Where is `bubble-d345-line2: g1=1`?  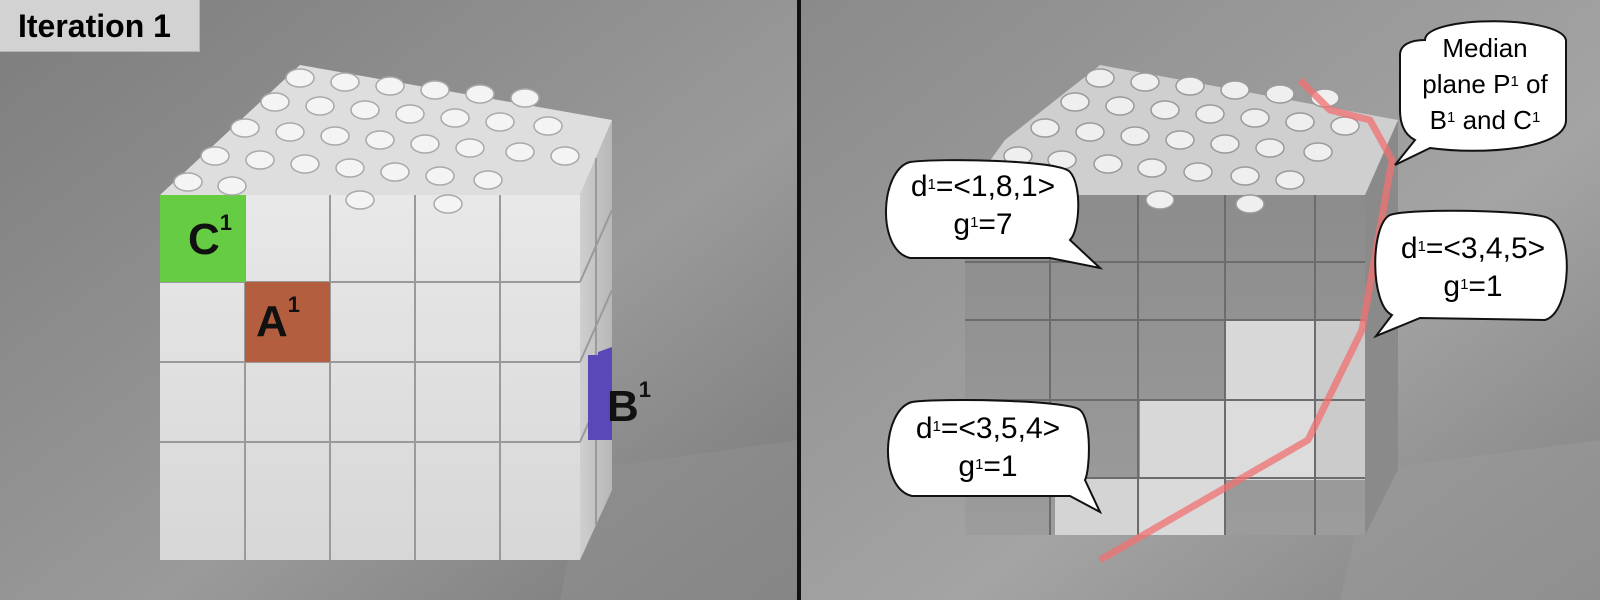
bubble-d345-line2: g1=1 is located at coordinates (1473, 286).